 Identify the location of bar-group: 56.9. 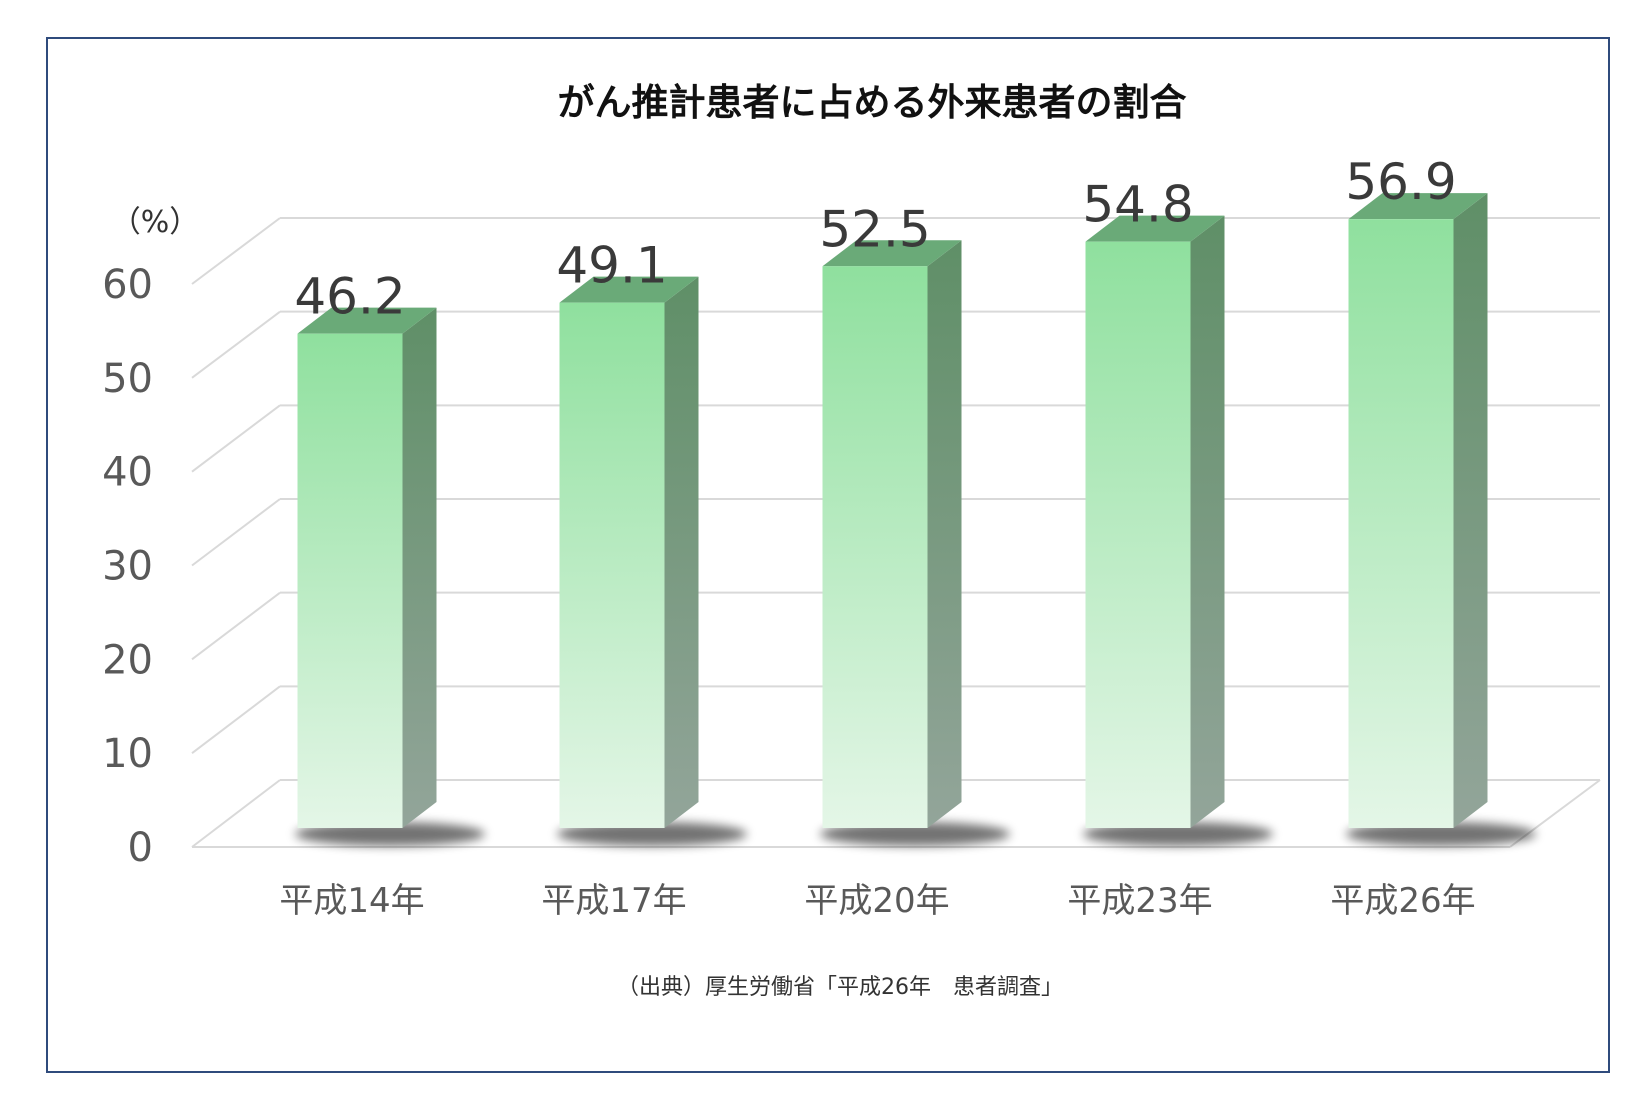
(1440, 499).